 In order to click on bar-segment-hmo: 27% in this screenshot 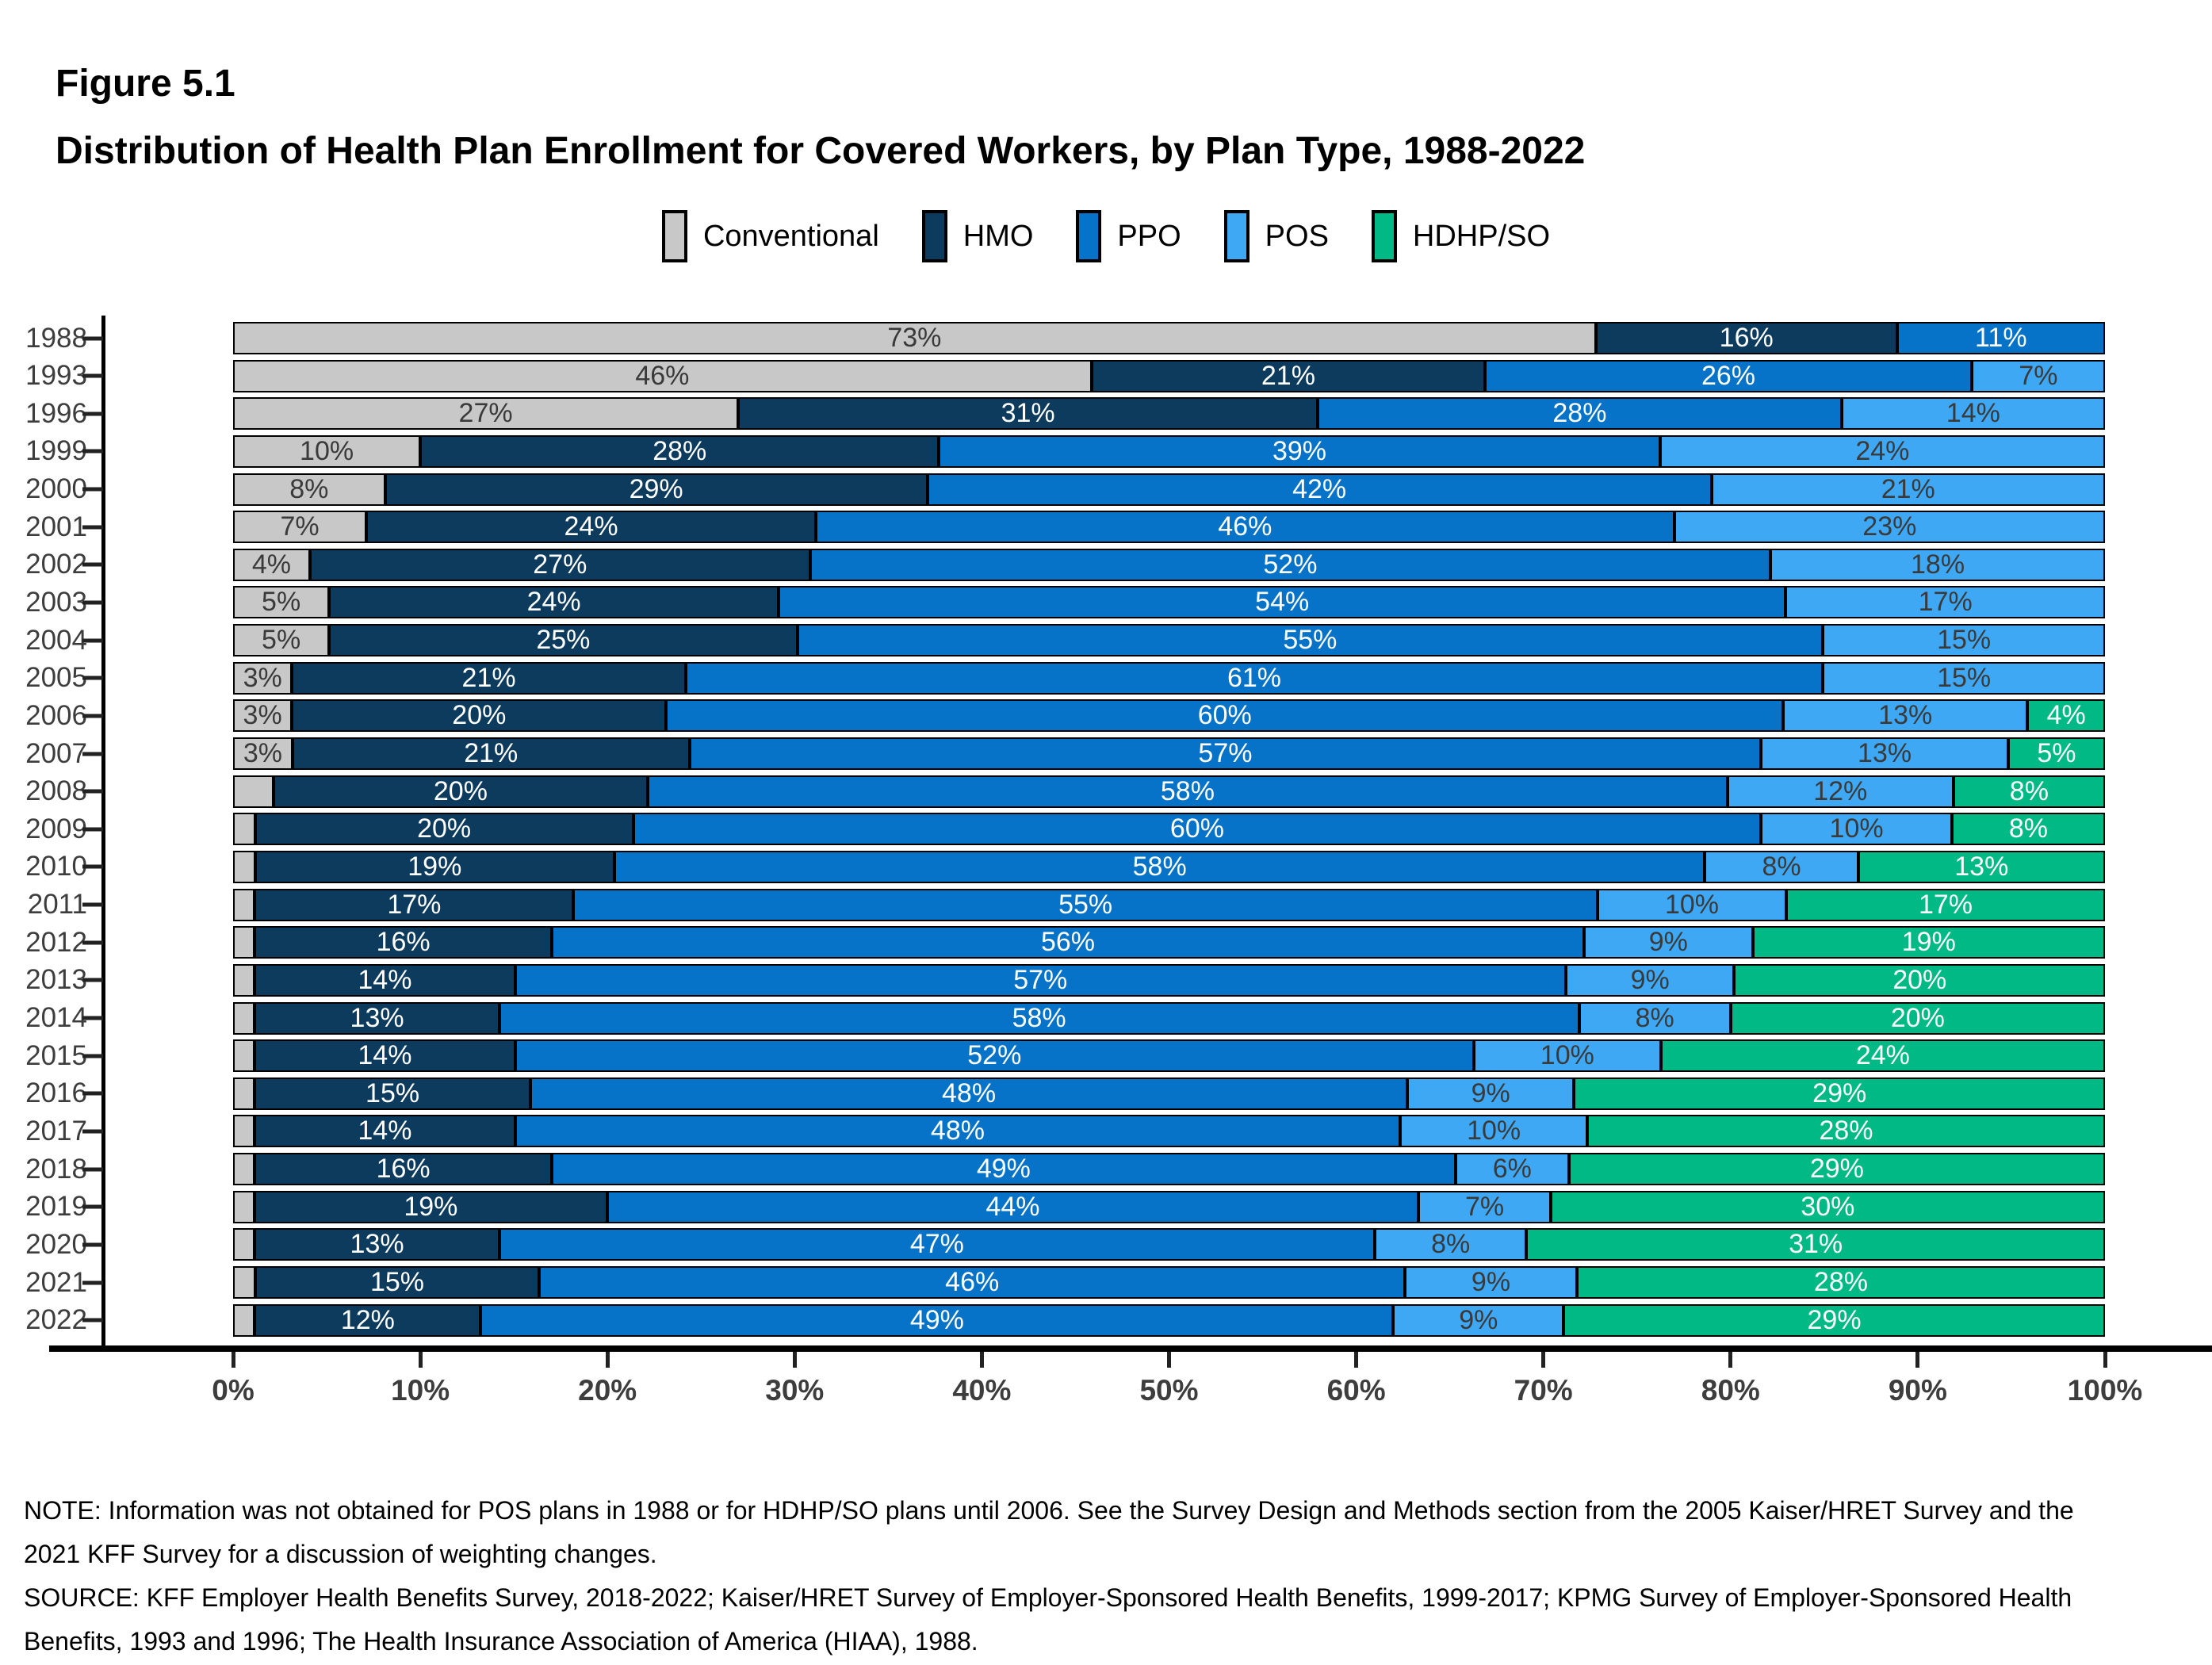, I will do `click(560, 564)`.